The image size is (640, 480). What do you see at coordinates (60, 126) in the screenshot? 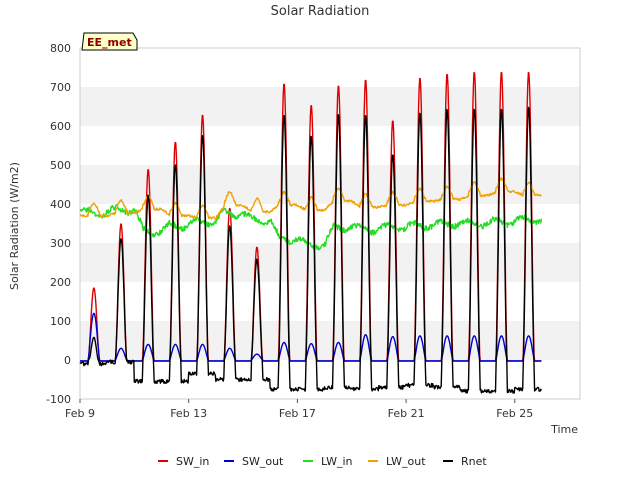
I see `y-tick-label: 600` at bounding box center [60, 126].